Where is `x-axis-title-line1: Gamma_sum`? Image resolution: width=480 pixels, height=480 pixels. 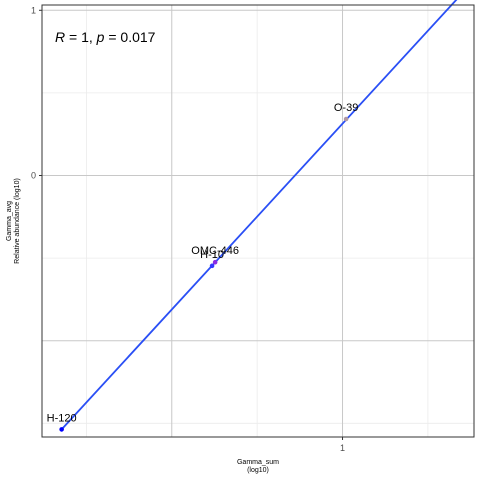
x-axis-title-line1: Gamma_sum is located at coordinates (258, 462).